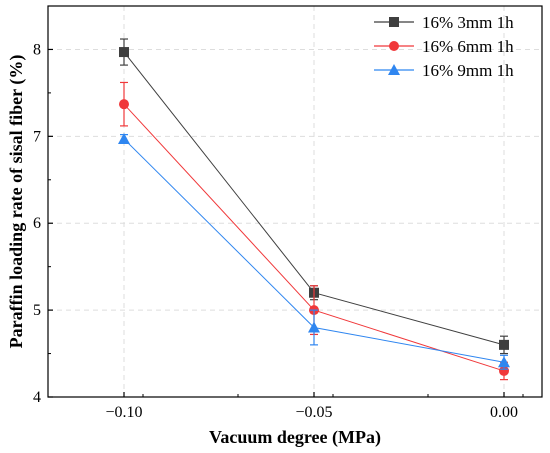 This screenshot has height=453, width=550. What do you see at coordinates (37, 310) in the screenshot?
I see `y-tick-label: 5` at bounding box center [37, 310].